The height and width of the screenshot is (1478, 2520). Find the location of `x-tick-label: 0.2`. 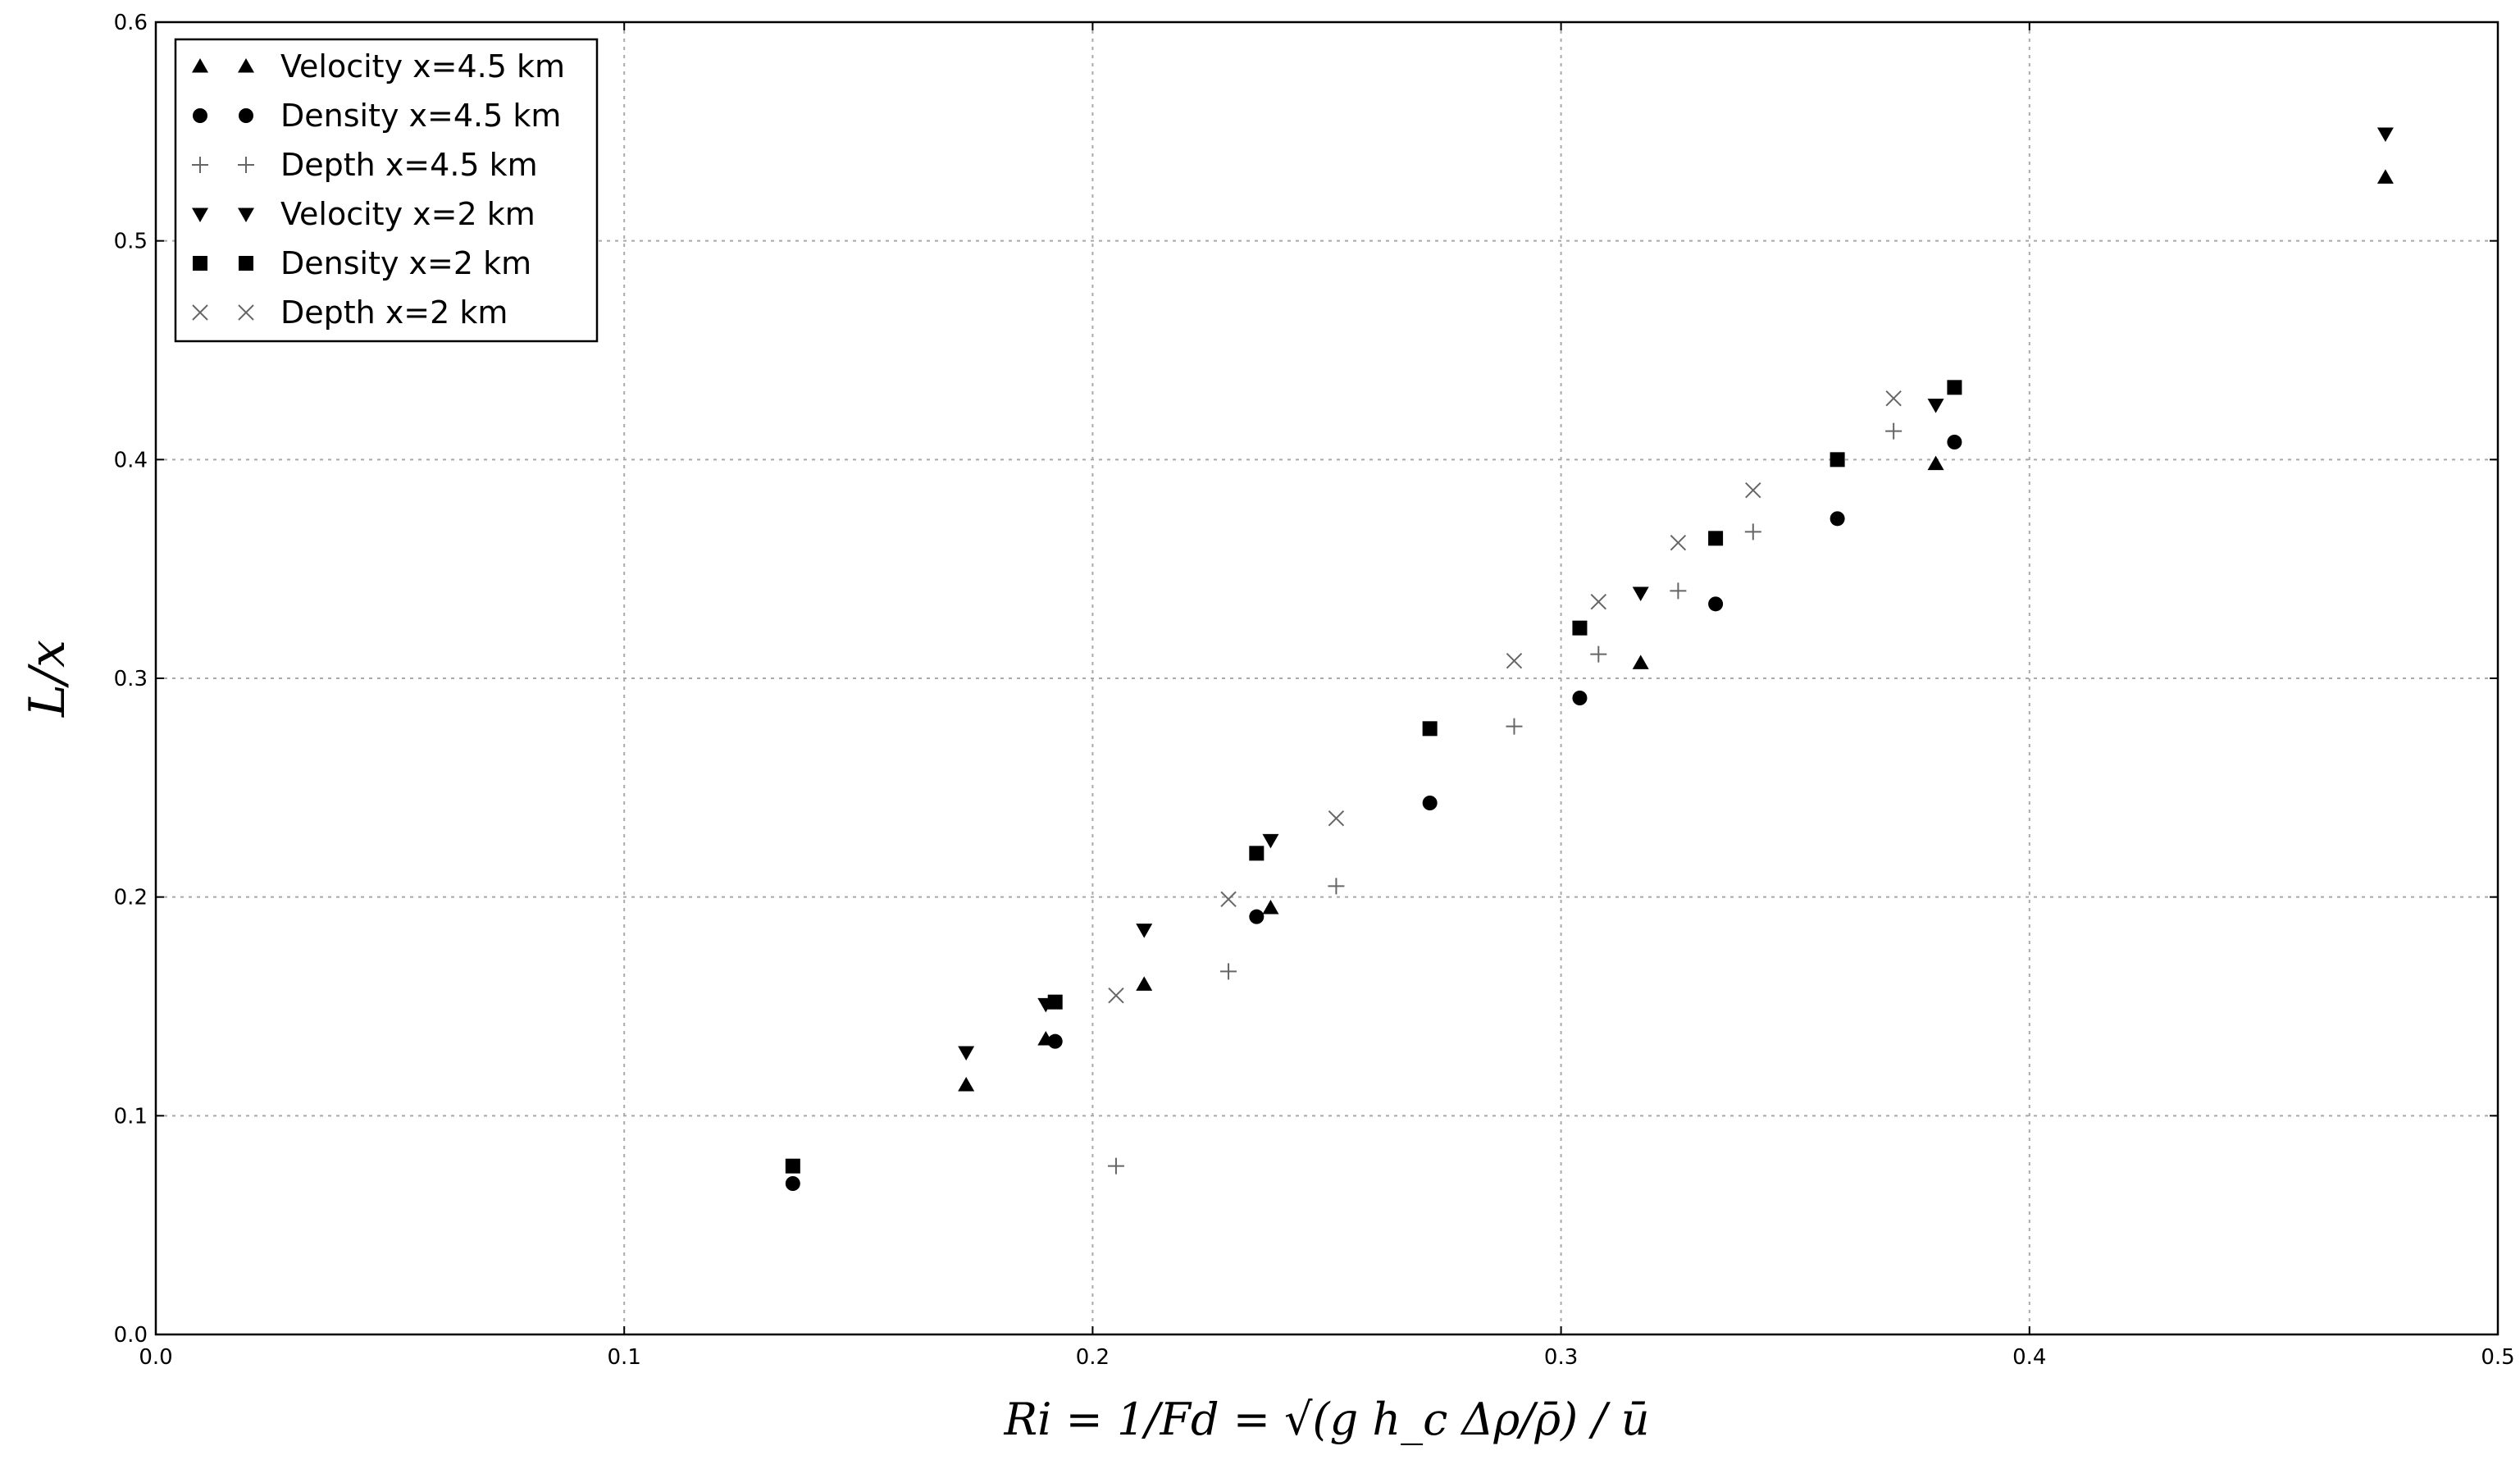

x-tick-label: 0.2 is located at coordinates (1093, 1358).